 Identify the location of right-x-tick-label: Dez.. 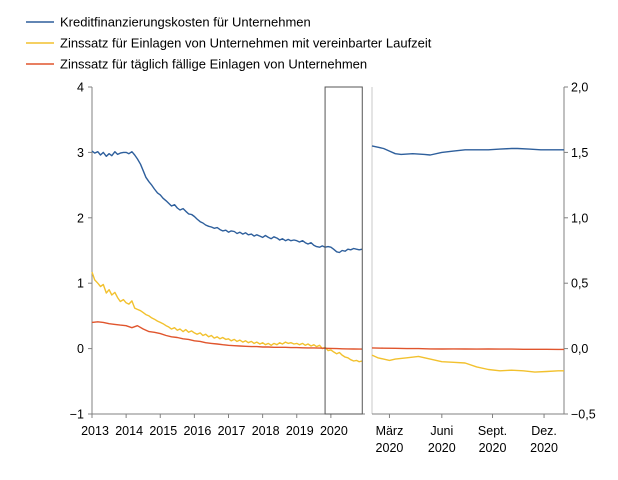
(544, 431).